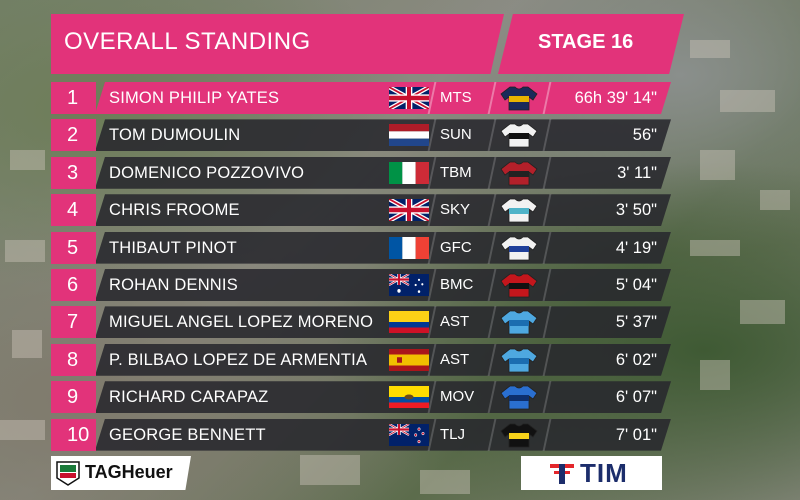 Image resolution: width=800 pixels, height=500 pixels. I want to click on tim-sponsor-panel, so click(591, 473).